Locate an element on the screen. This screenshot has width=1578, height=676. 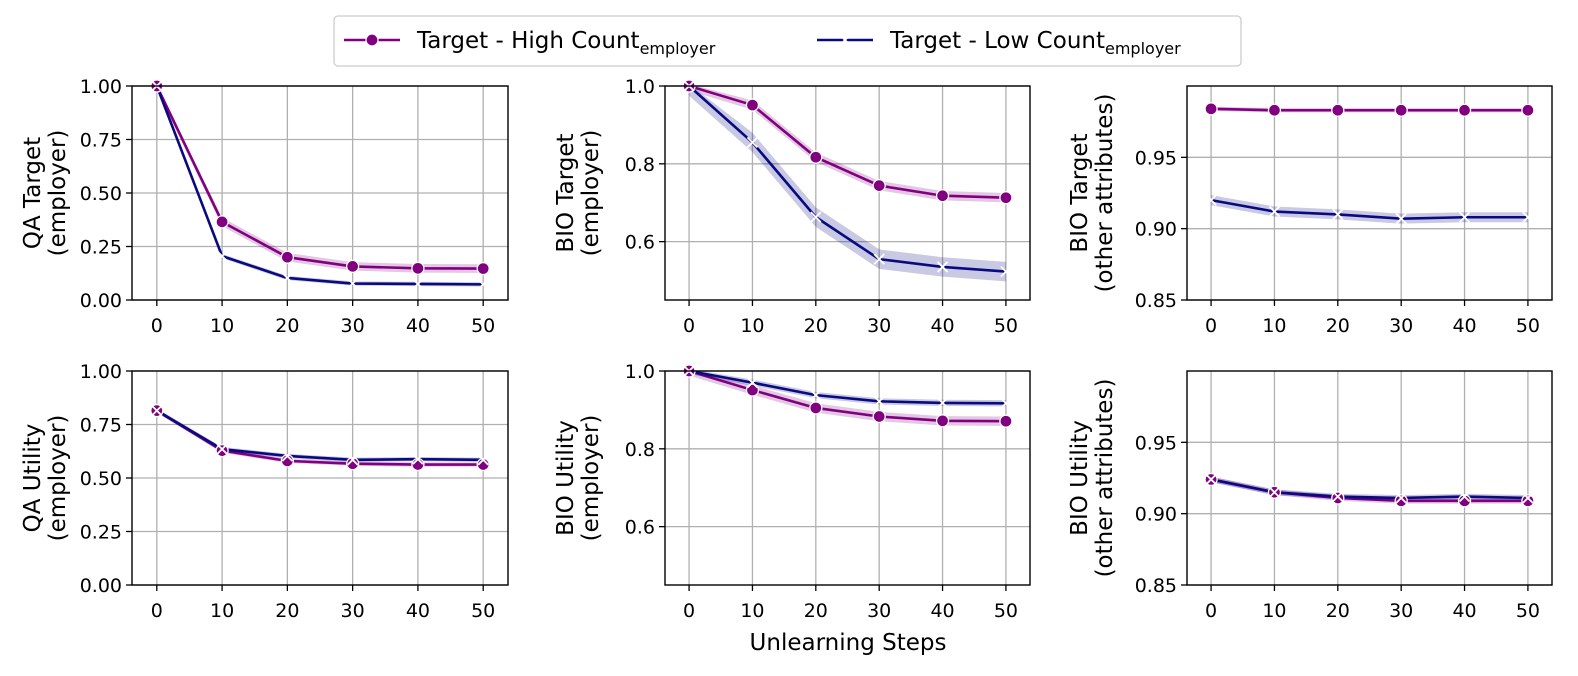
subplot-2: 0 10 20 30 40 50 0.6 0.8 1.0 BIO Target(employer) is located at coordinates (792, 206).